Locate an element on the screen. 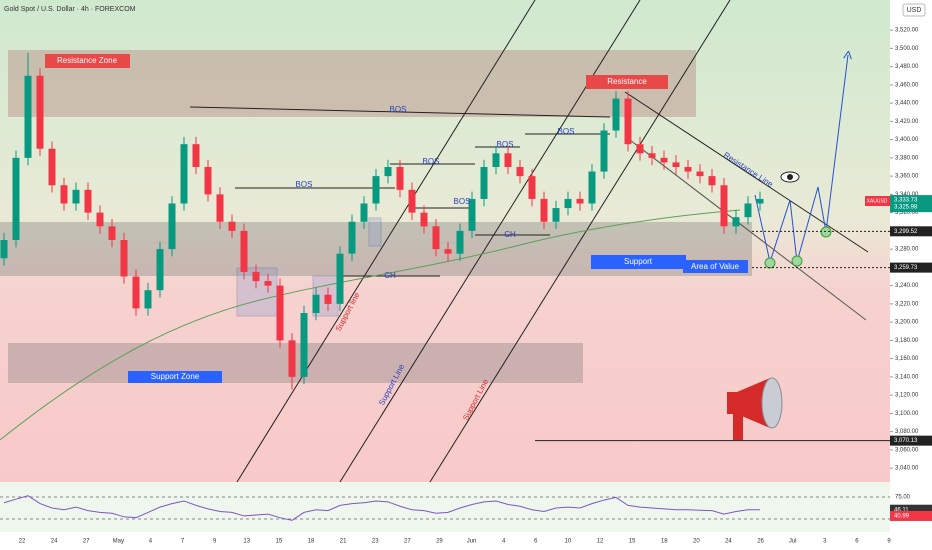  y-tick-label: 3,480.00 is located at coordinates (907, 67).